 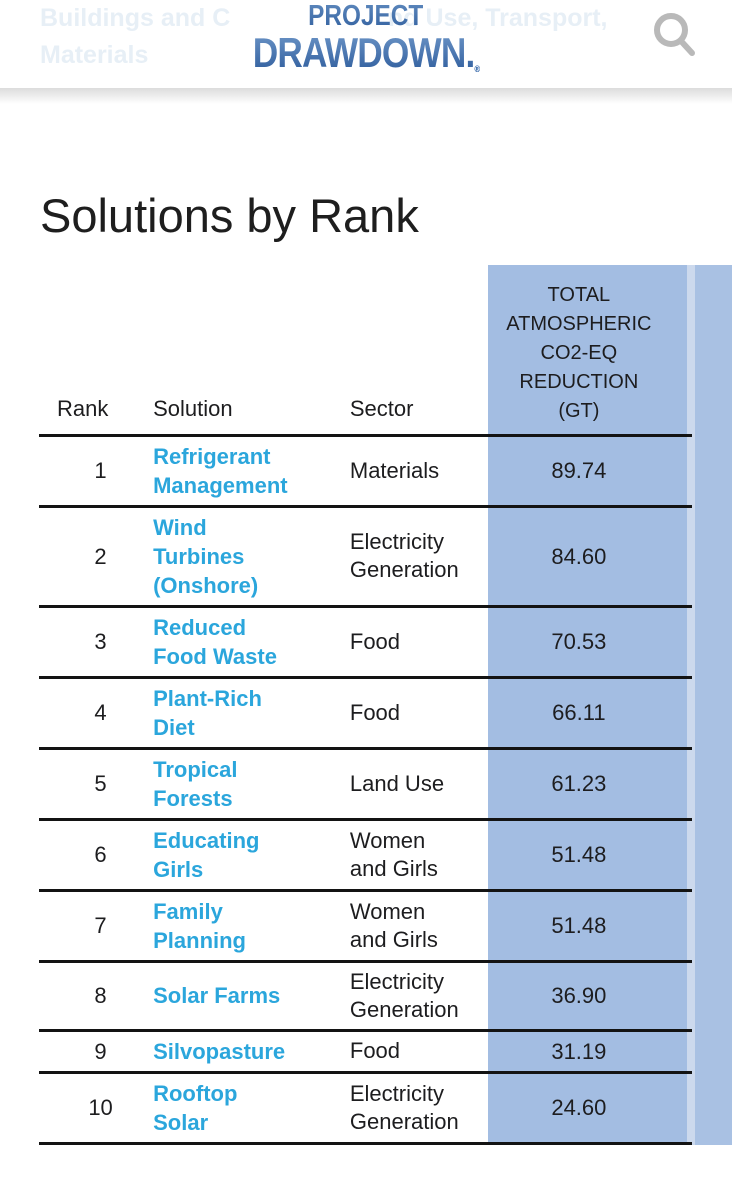 What do you see at coordinates (100, 470) in the screenshot?
I see `rank-cell: 1` at bounding box center [100, 470].